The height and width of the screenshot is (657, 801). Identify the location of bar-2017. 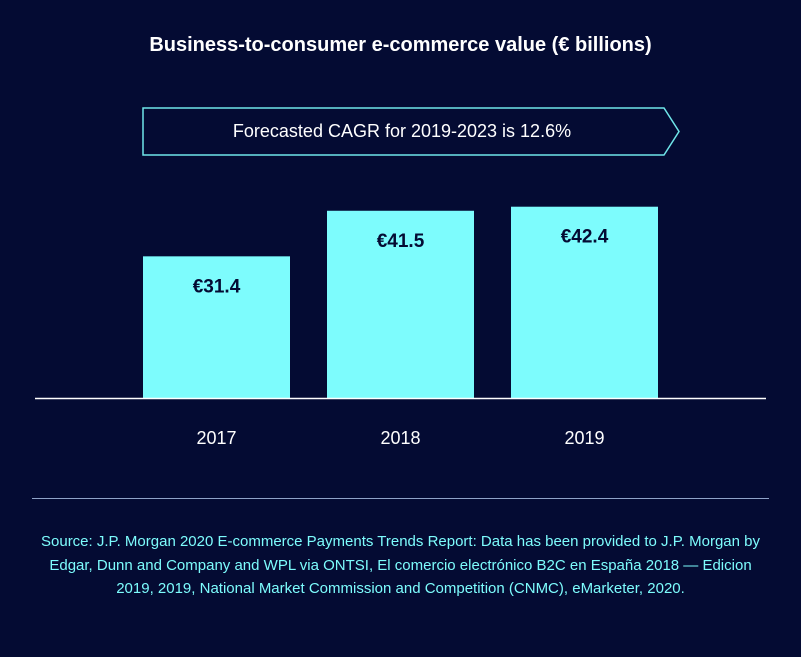
(216, 327).